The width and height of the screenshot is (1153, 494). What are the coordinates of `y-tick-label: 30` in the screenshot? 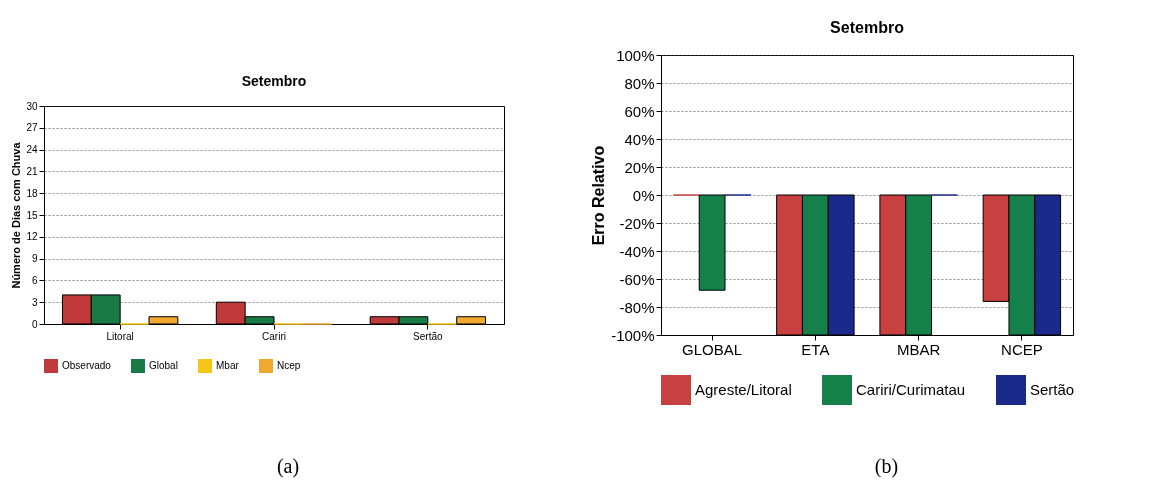 It's located at (32, 106).